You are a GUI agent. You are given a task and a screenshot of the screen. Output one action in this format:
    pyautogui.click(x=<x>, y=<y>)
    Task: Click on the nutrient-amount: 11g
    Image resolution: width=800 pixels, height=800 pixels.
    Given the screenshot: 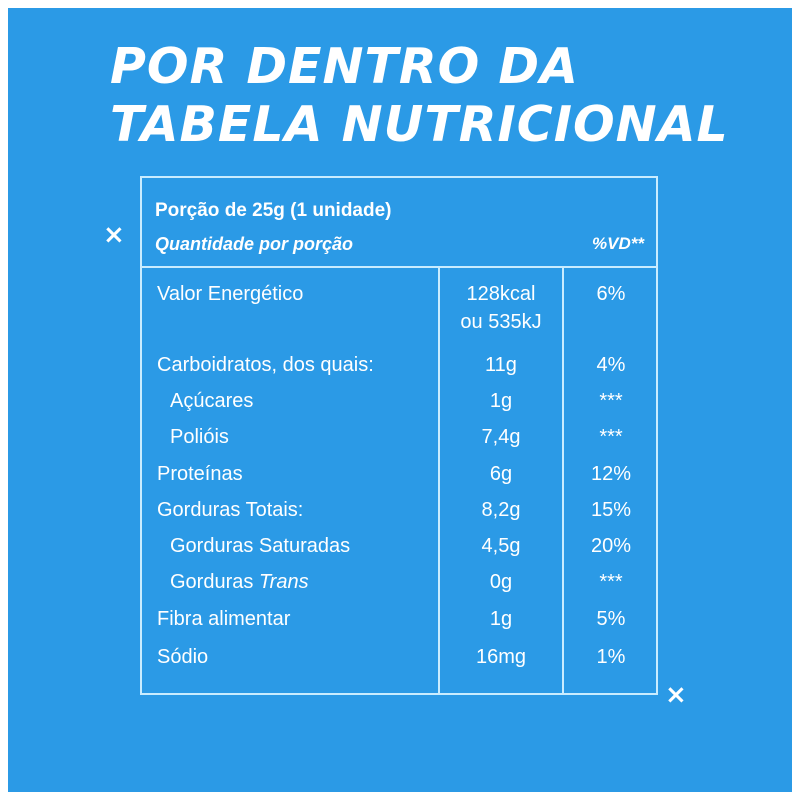 What is the action you would take?
    pyautogui.click(x=501, y=365)
    